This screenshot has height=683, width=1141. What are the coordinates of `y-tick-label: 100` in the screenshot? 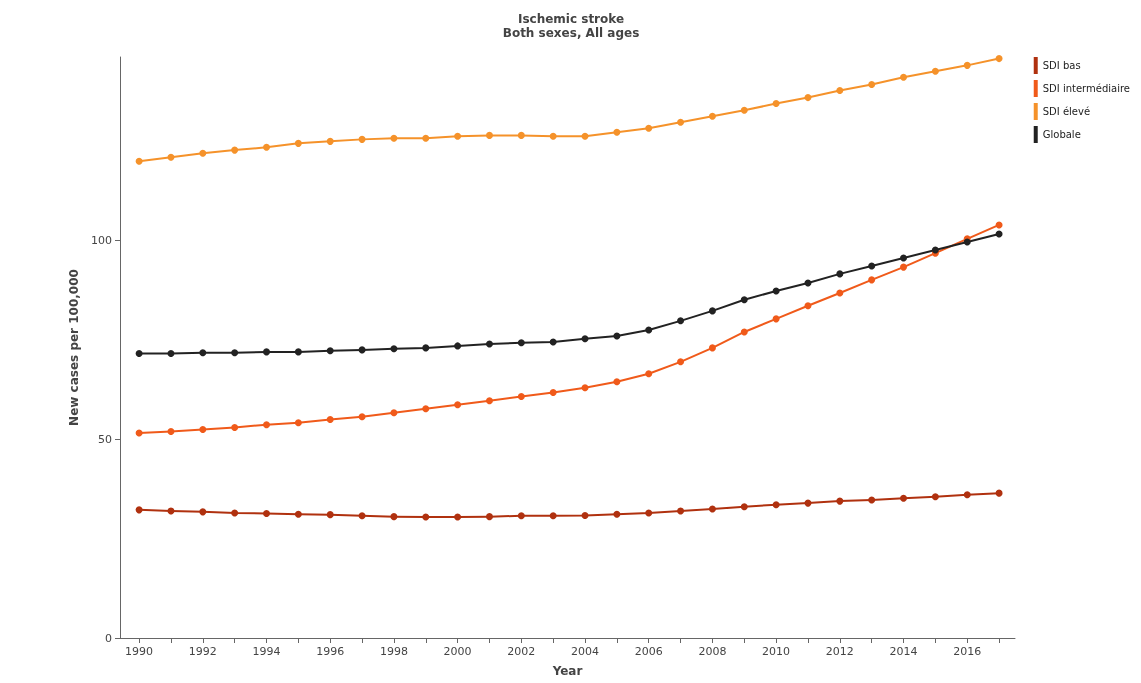 It's located at (101, 240).